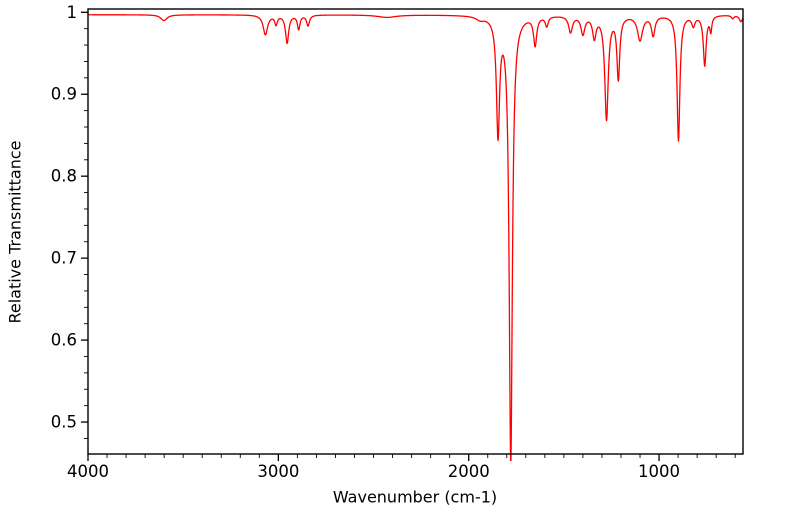  What do you see at coordinates (64, 94) in the screenshot?
I see `y-tick-label: 0.9` at bounding box center [64, 94].